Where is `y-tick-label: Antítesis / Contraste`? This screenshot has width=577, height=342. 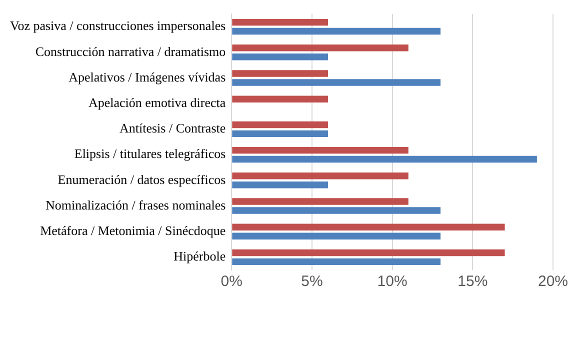
y-tick-label: Antítesis / Contraste is located at coordinates (172, 128).